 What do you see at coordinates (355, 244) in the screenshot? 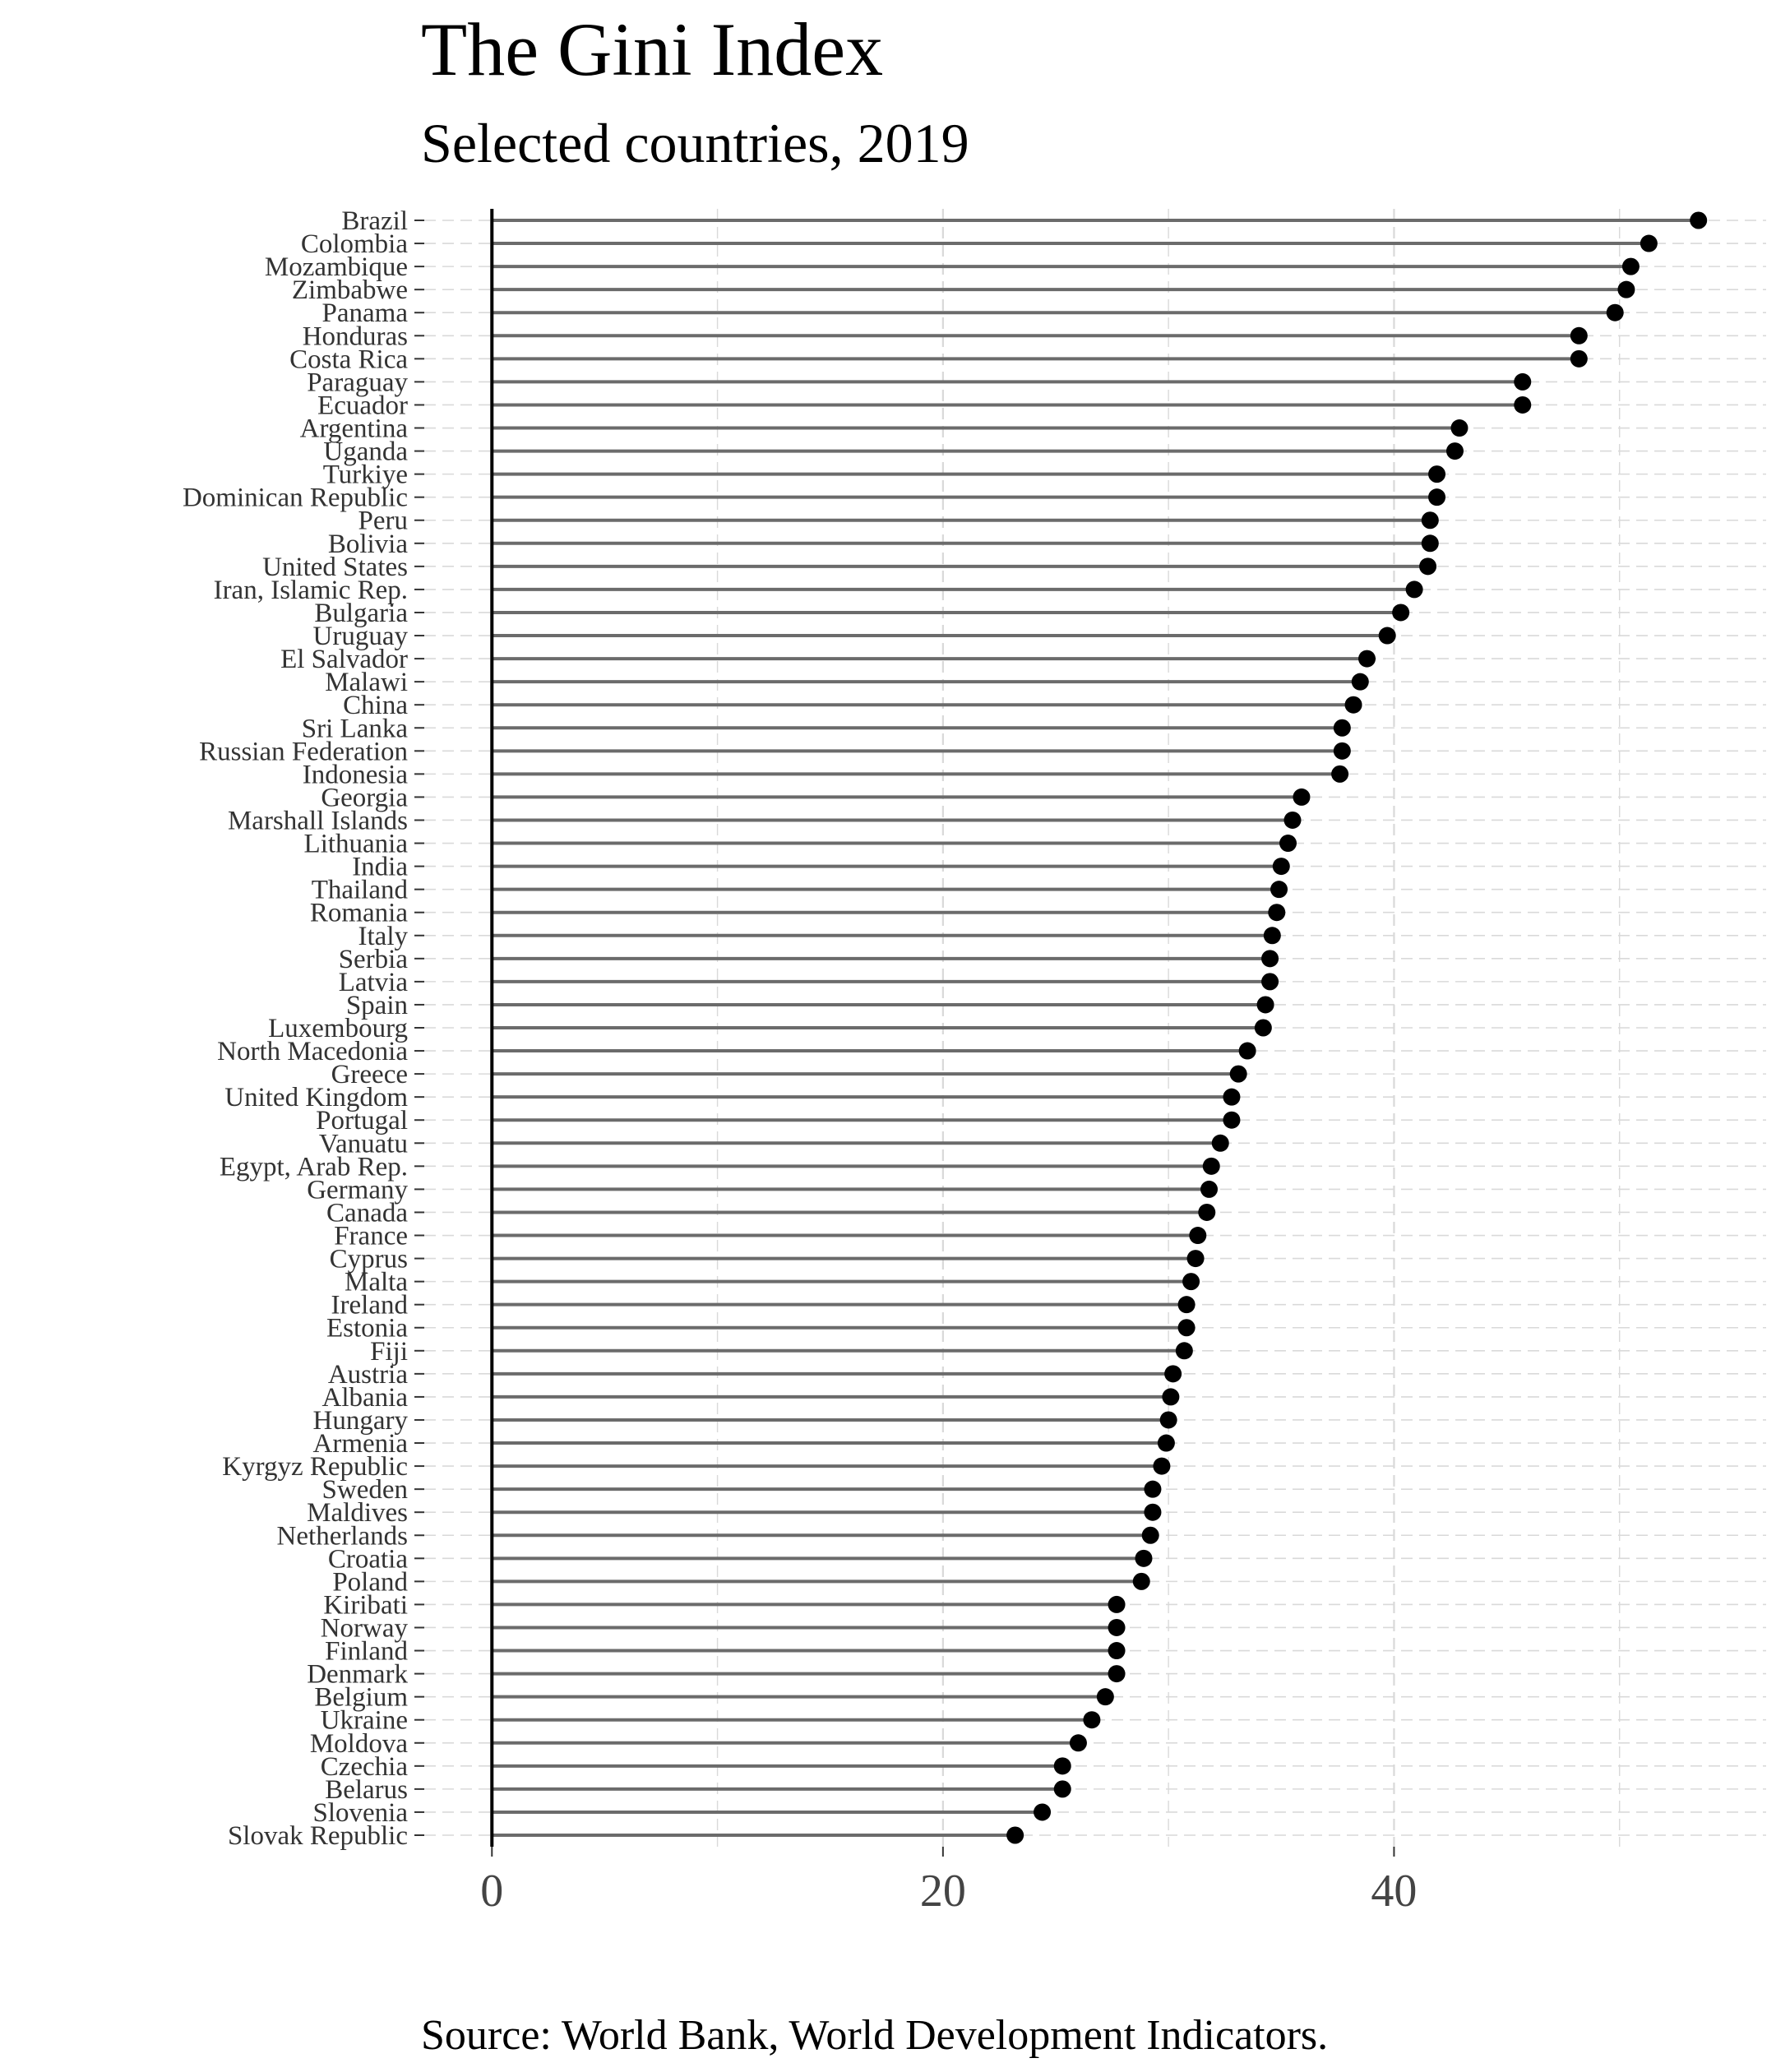
I see `category-label: Colombia` at bounding box center [355, 244].